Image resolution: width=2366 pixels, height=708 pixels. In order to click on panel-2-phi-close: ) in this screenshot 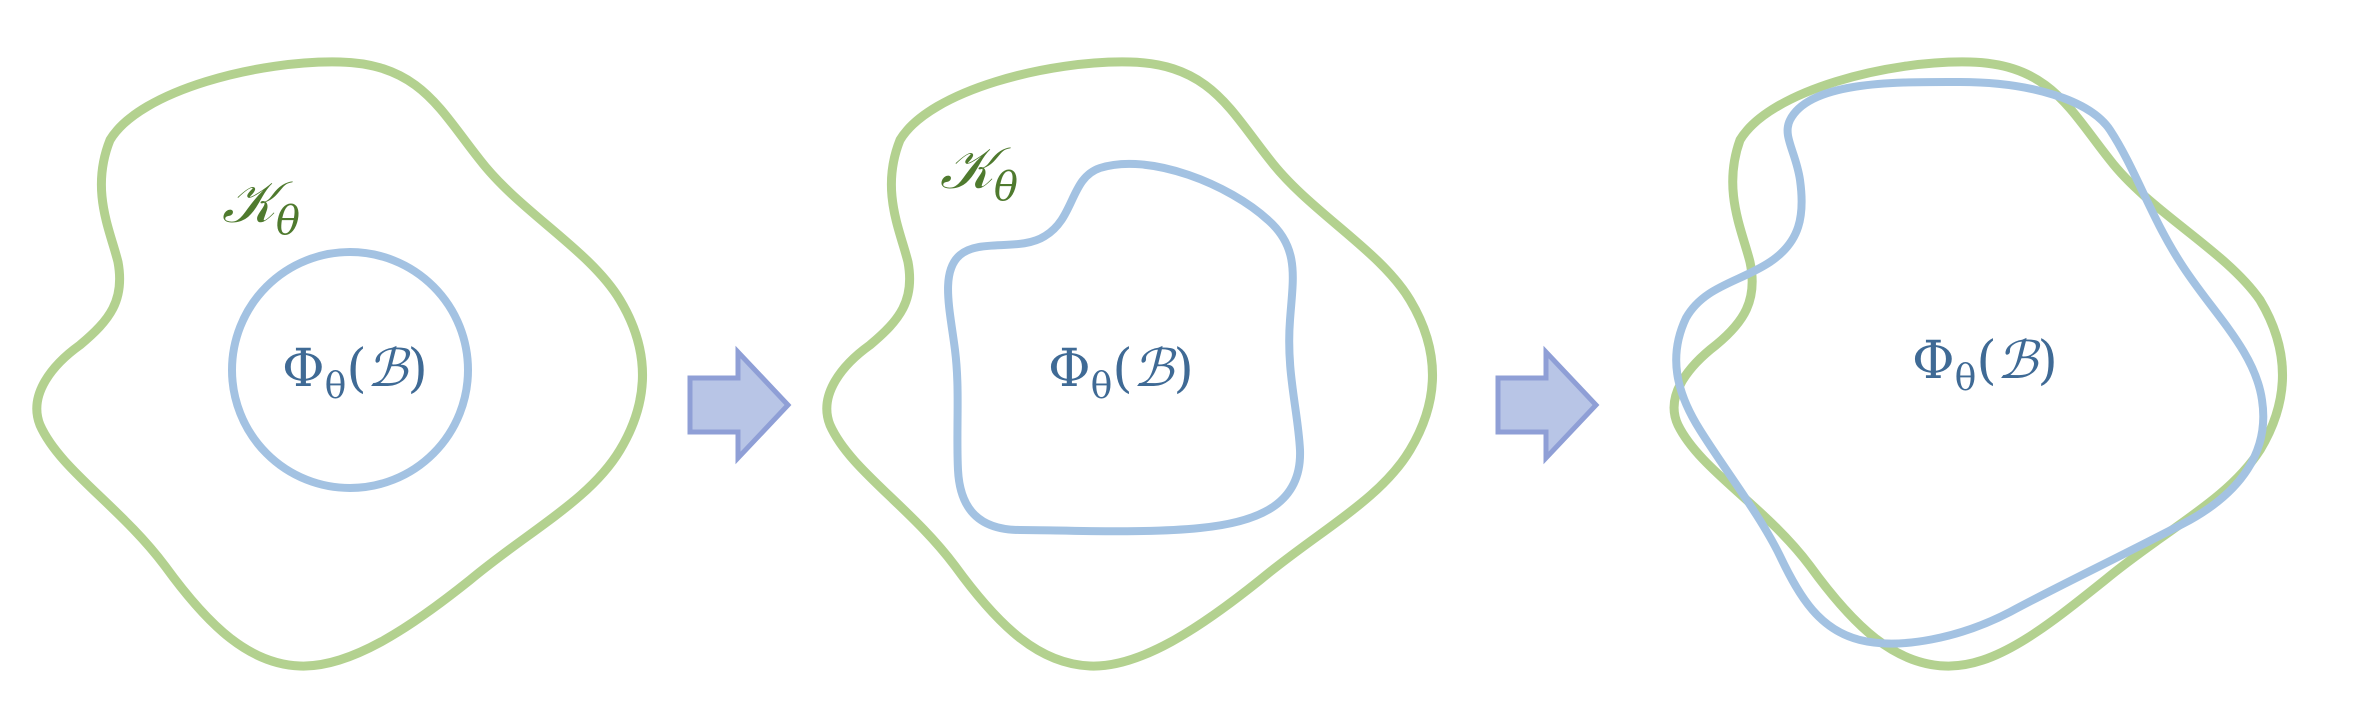, I will do `click(1184, 369)`.